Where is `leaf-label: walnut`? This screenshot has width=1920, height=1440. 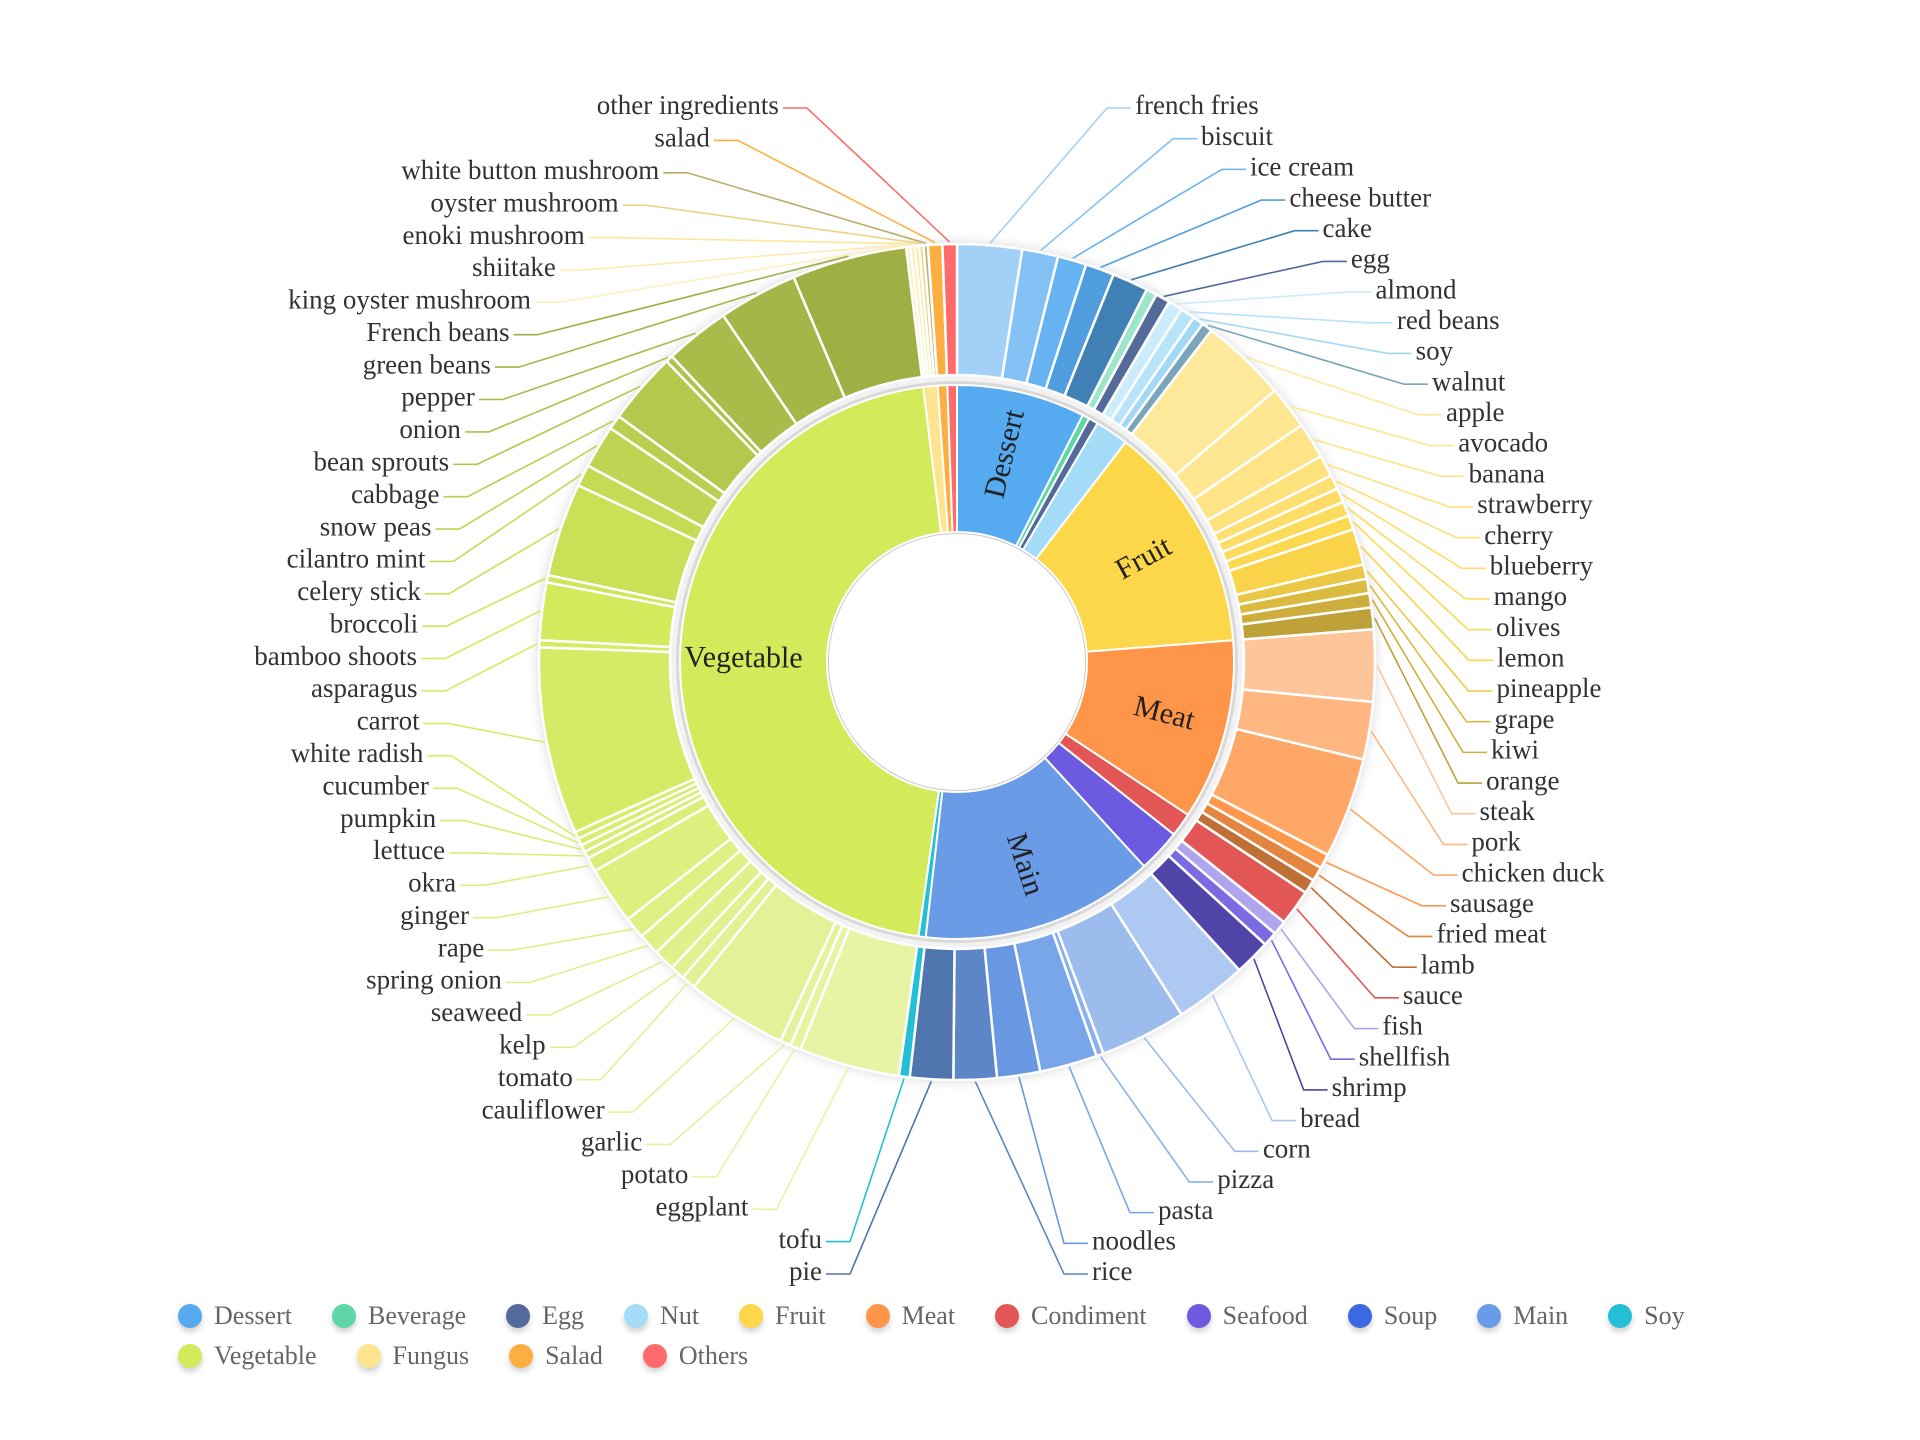
leaf-label: walnut is located at coordinates (1469, 381).